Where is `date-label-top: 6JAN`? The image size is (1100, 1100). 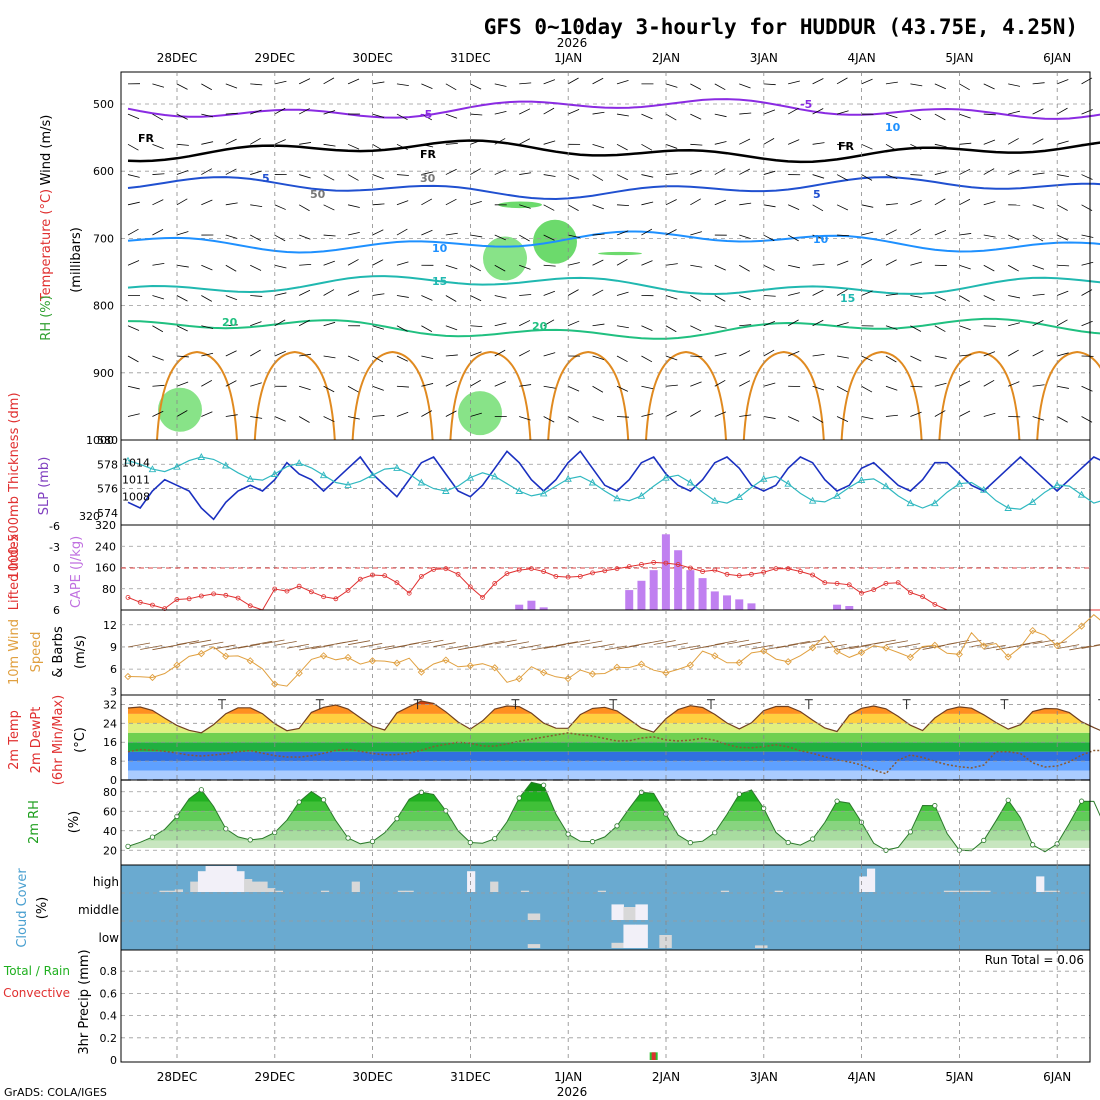
date-label-top: 6JAN is located at coordinates (1057, 58).